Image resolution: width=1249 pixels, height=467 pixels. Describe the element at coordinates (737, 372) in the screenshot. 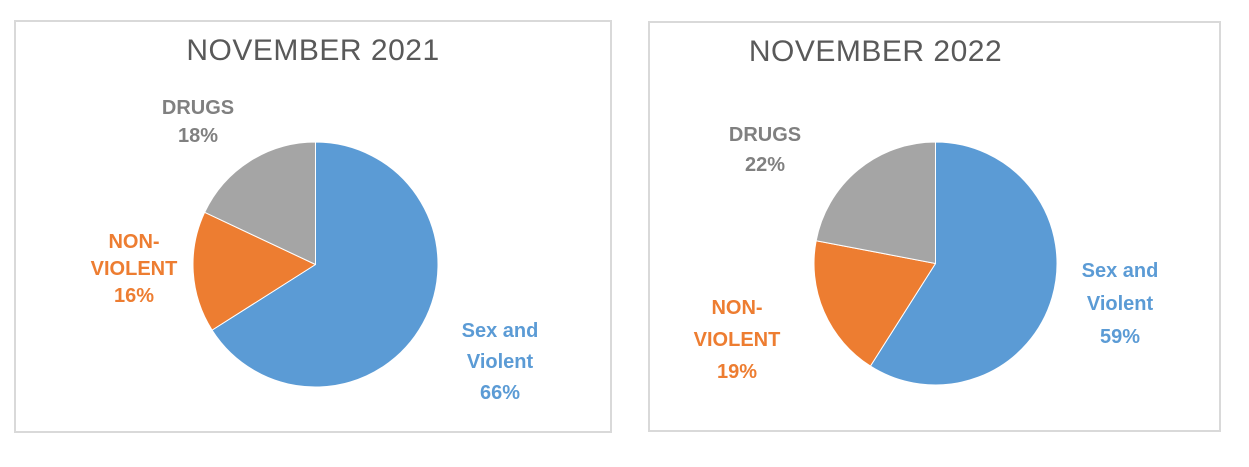

I see `pie-label-line: 19%` at that location.